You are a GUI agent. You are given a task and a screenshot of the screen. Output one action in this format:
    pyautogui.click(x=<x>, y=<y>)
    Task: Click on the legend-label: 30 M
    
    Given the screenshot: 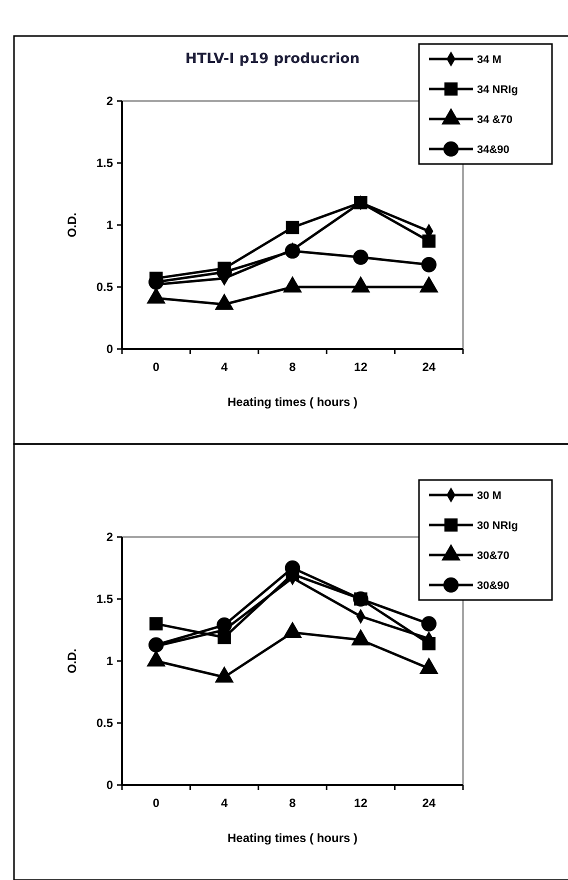 What is the action you would take?
    pyautogui.click(x=489, y=496)
    